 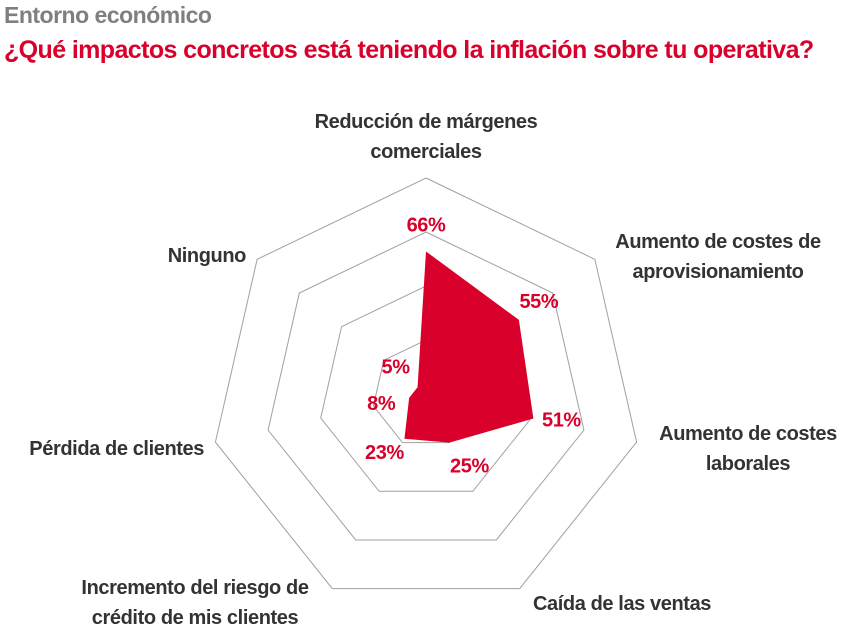 I want to click on value-label: 25%, so click(x=469, y=467).